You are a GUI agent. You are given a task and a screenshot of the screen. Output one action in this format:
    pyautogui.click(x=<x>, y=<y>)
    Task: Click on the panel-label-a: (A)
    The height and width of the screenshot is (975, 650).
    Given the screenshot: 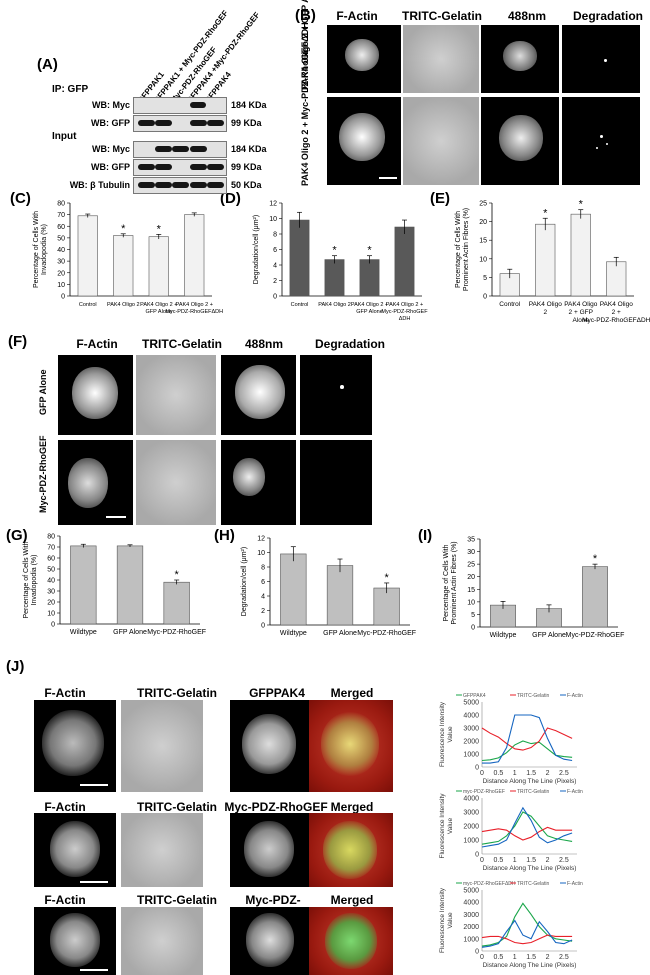 What is the action you would take?
    pyautogui.click(x=47, y=64)
    